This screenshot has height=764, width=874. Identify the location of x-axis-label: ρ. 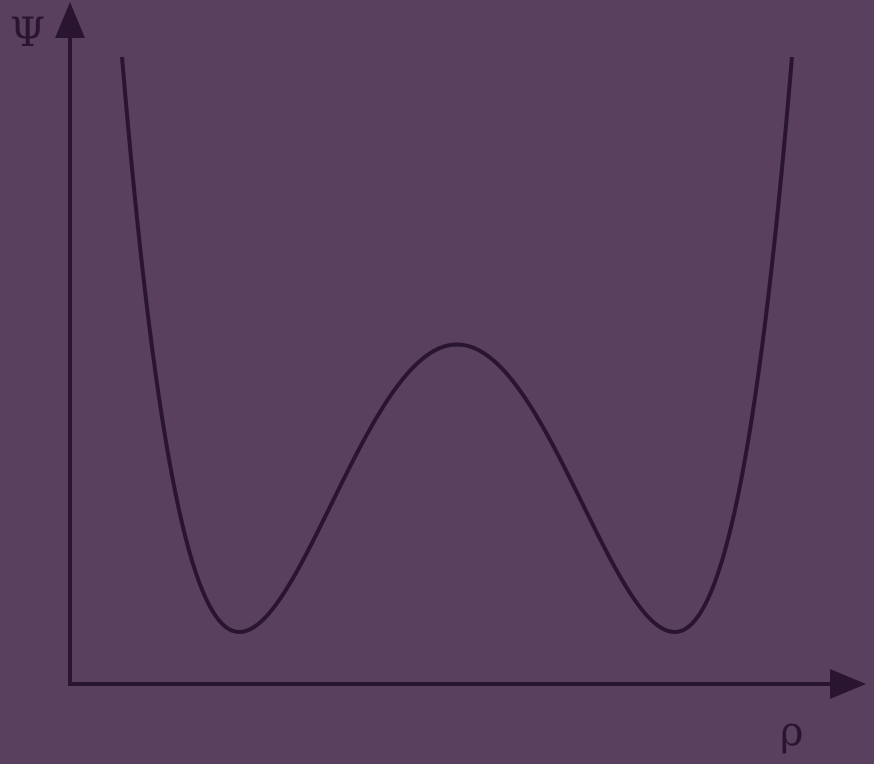
(792, 732).